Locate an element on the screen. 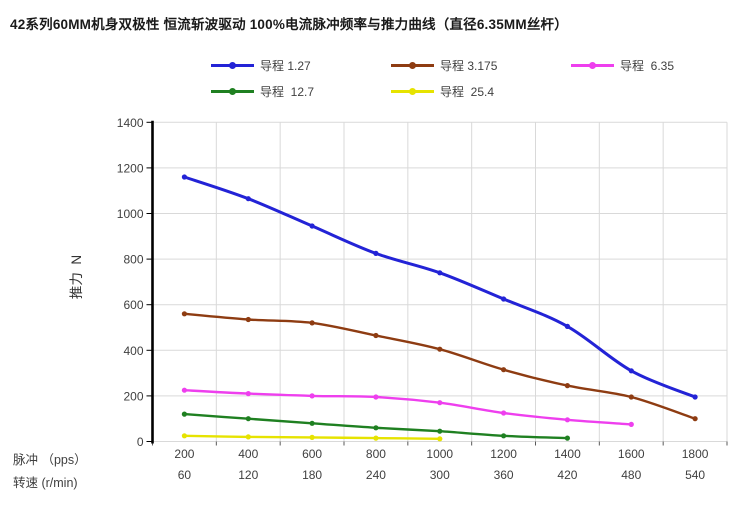 This screenshot has width=750, height=518. y-tick-label: 1400 is located at coordinates (130, 123).